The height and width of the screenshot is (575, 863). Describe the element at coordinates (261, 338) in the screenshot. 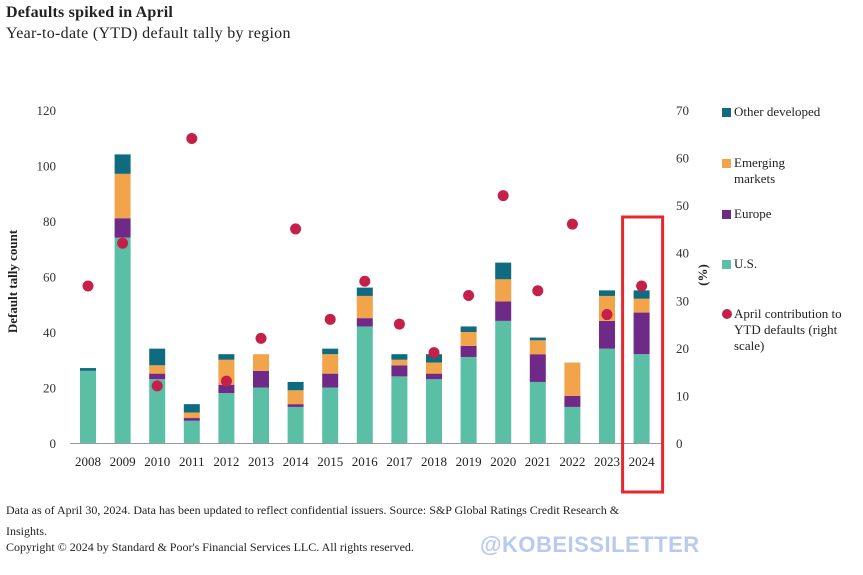

I see `april-point-2013` at that location.